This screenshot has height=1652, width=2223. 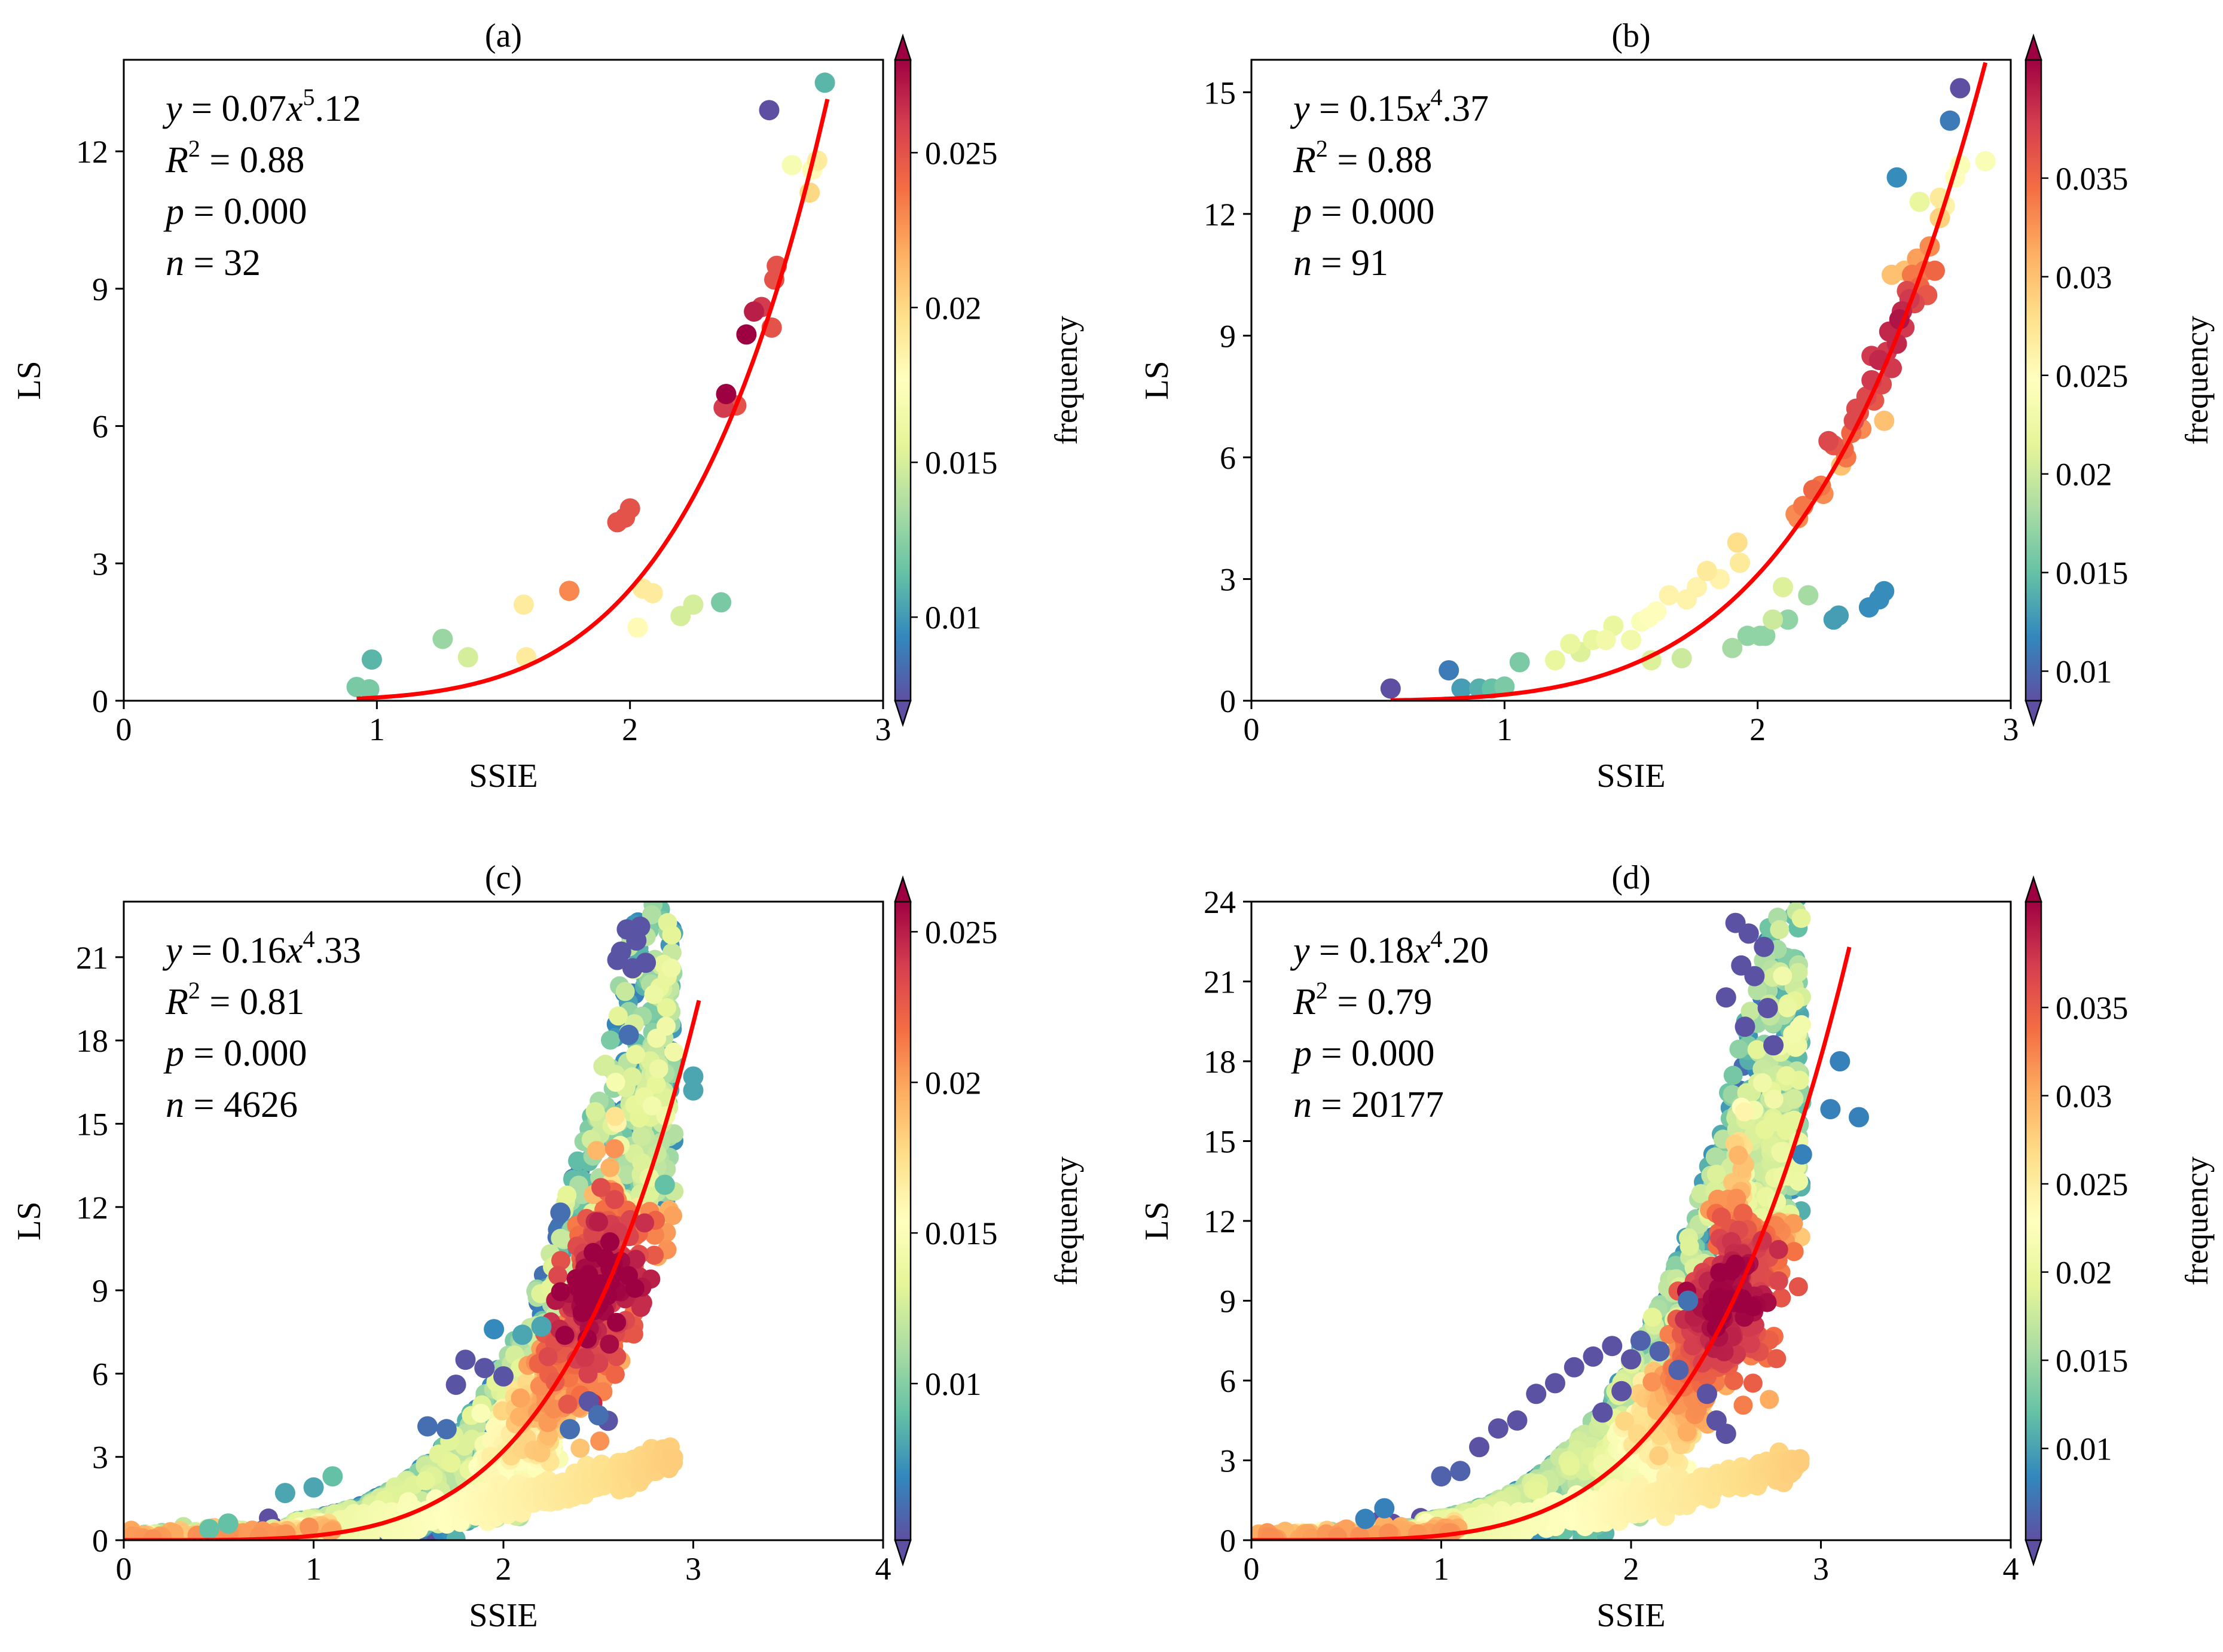 I want to click on r-squared-value: 0.88, so click(x=1400, y=161).